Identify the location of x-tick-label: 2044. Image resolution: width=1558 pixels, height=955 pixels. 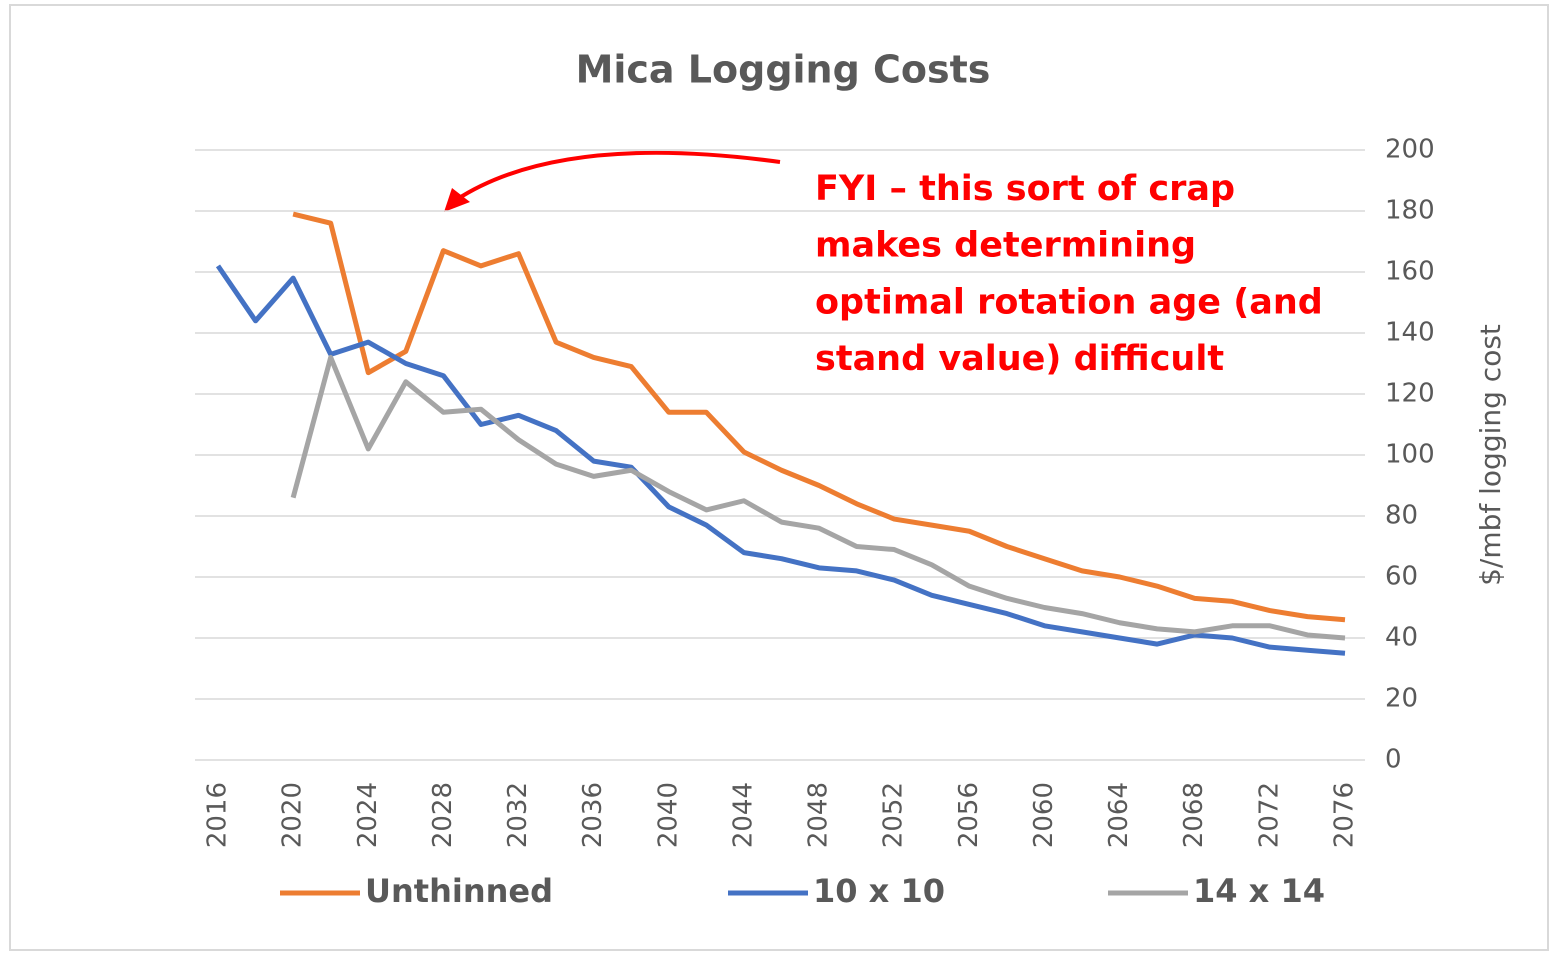
(743, 815).